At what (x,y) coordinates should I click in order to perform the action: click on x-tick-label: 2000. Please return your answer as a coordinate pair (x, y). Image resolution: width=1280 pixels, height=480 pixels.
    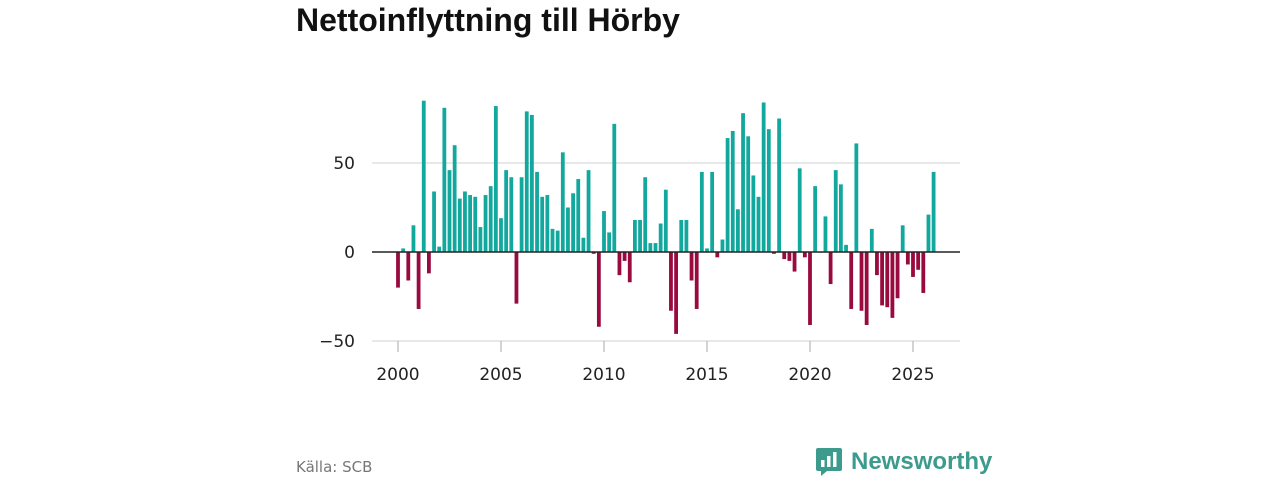
    Looking at the image, I should click on (397, 375).